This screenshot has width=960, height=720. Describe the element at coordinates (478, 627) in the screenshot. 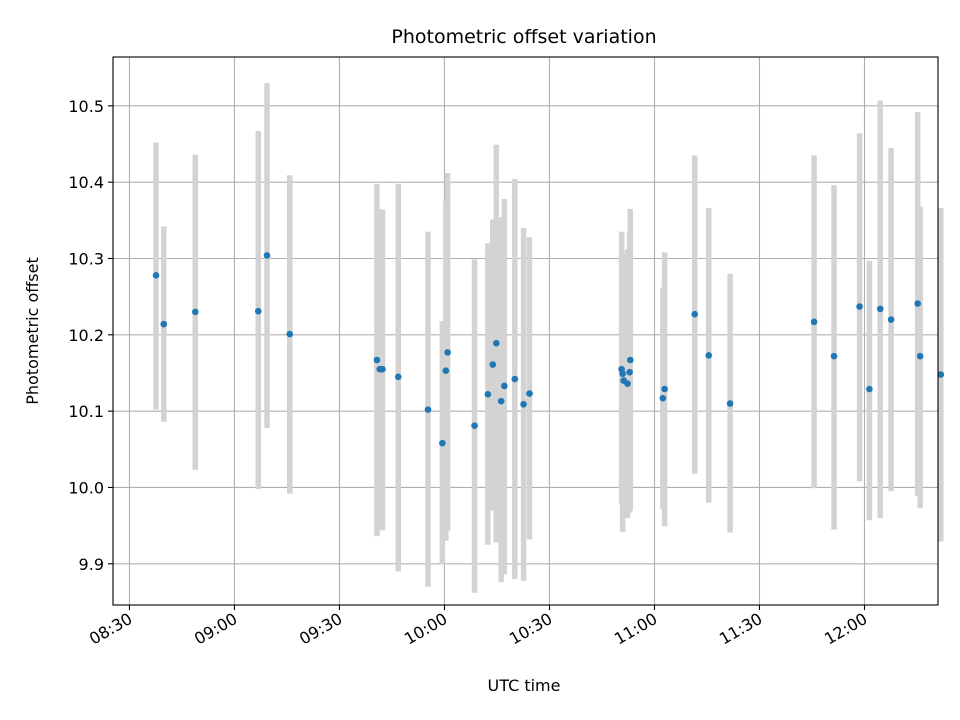

I see `x-axis: 08:30 09:00 09:30 10:00 10:30 11:00 11:30 12:00` at that location.